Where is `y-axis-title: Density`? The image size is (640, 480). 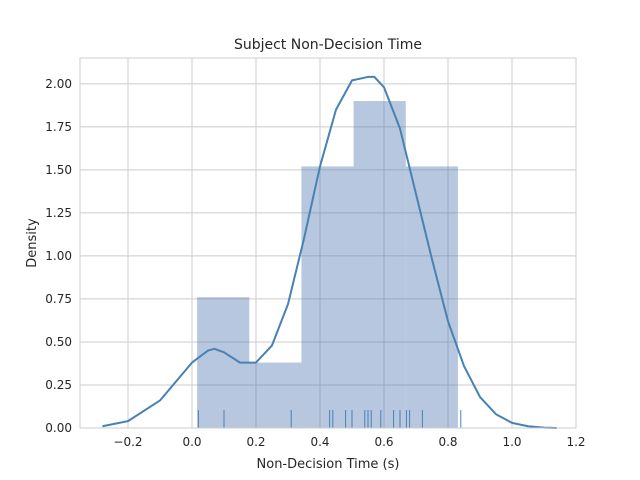
y-axis-title: Density is located at coordinates (32, 243).